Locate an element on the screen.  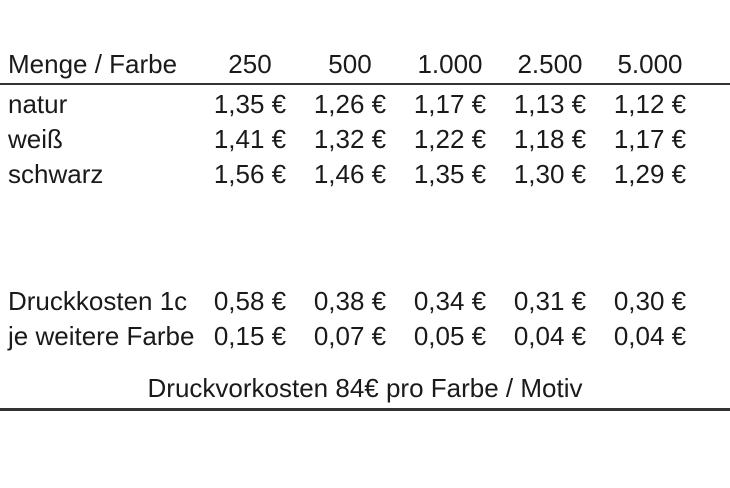
price-cell: 0,58 € is located at coordinates (250, 301).